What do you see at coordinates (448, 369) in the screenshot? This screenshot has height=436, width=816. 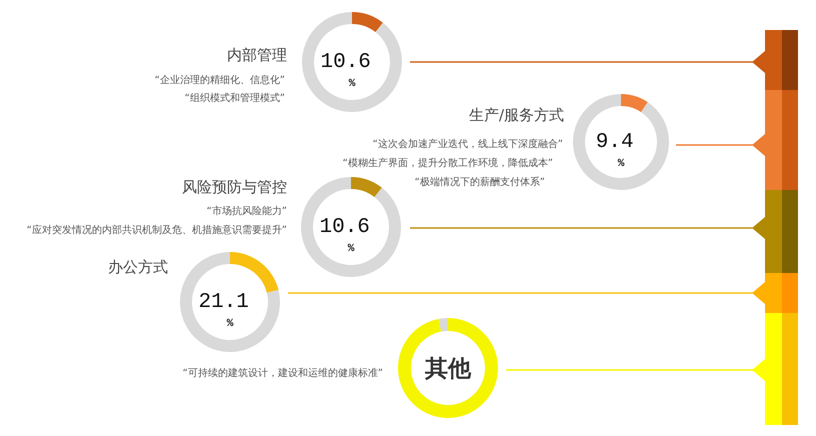 I see `title: 其他` at bounding box center [448, 369].